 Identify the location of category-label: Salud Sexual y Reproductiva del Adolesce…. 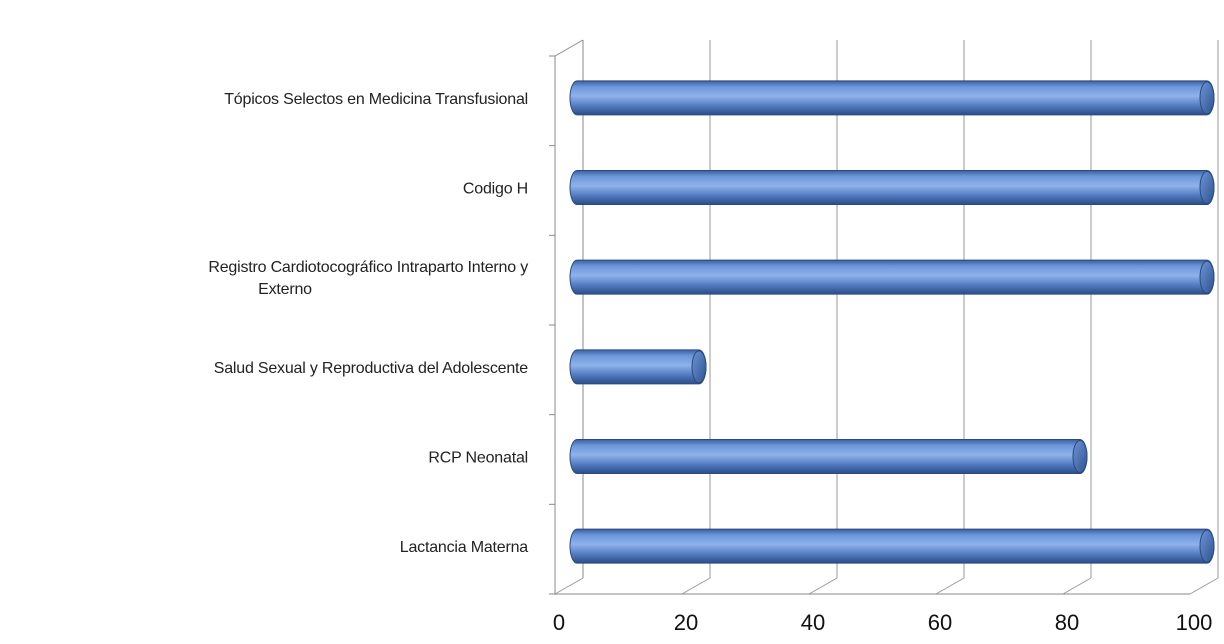
(371, 368).